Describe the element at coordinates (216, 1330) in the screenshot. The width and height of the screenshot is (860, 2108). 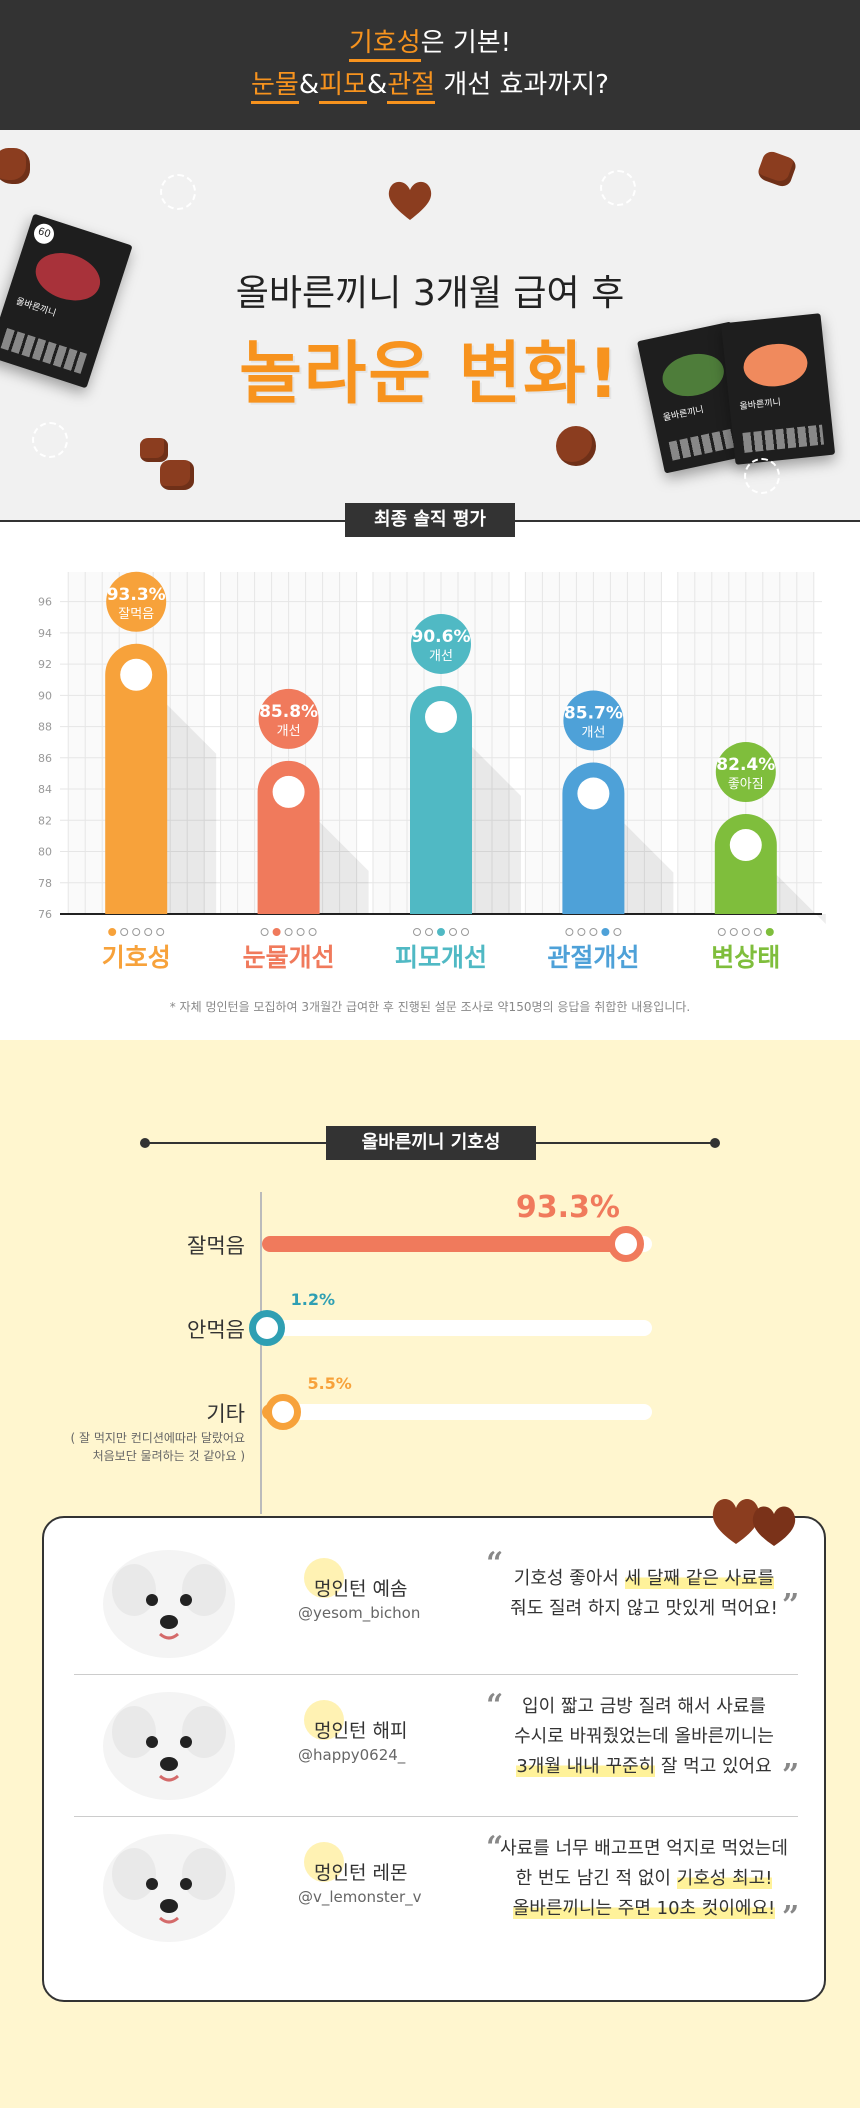
I see `bar-row-label: 안먹음` at that location.